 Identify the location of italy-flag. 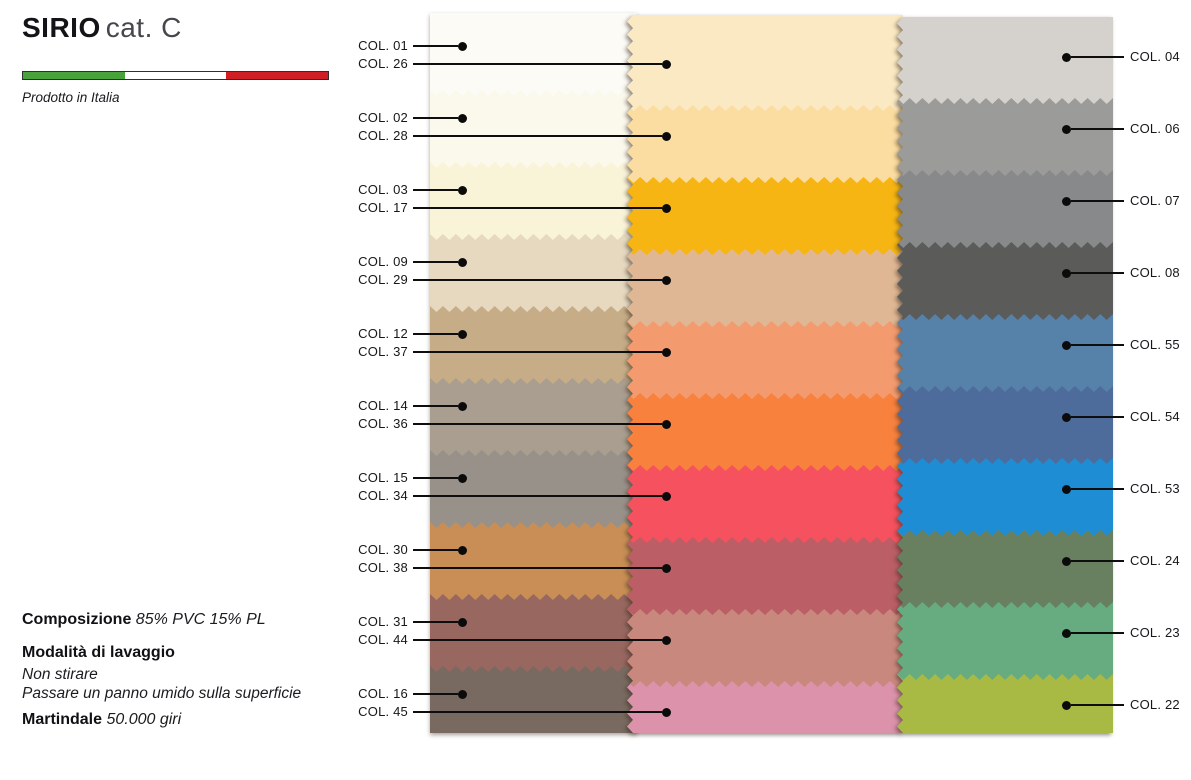
(175, 75).